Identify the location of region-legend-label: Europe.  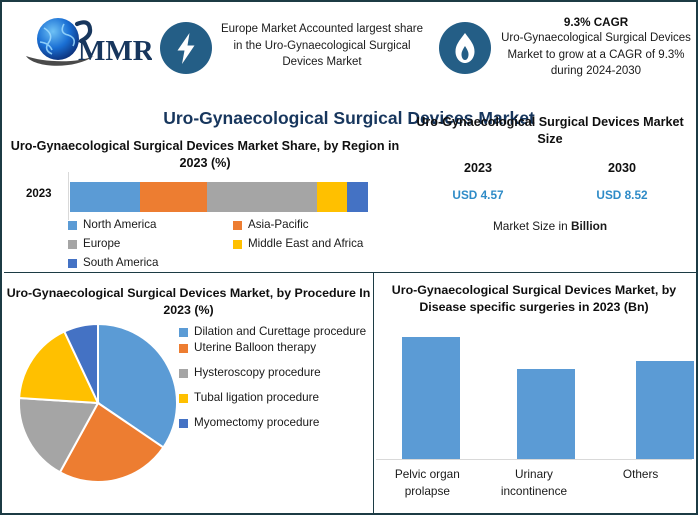
(102, 243).